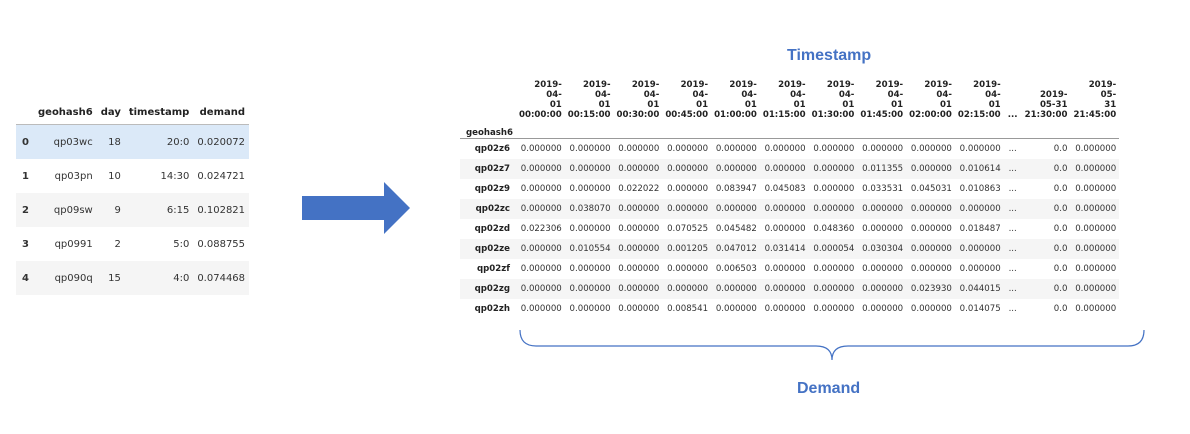 This screenshot has height=434, width=1190. I want to click on demand-cell: 0.045482, so click(736, 229).